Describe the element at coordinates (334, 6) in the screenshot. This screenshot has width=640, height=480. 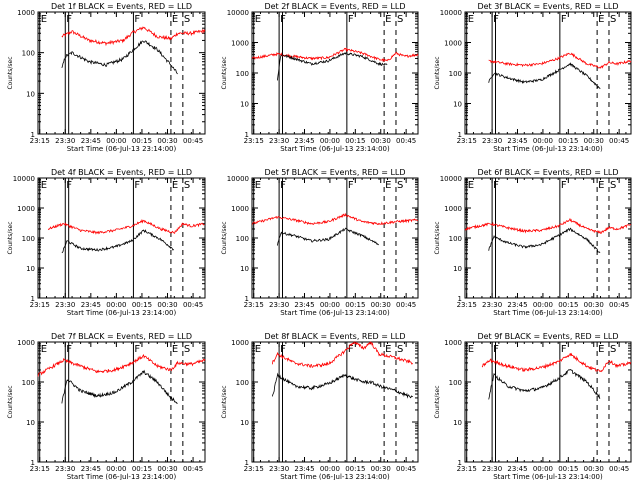
I see `panel-title: Det 2f BLACK = Events, RED = LLD` at that location.